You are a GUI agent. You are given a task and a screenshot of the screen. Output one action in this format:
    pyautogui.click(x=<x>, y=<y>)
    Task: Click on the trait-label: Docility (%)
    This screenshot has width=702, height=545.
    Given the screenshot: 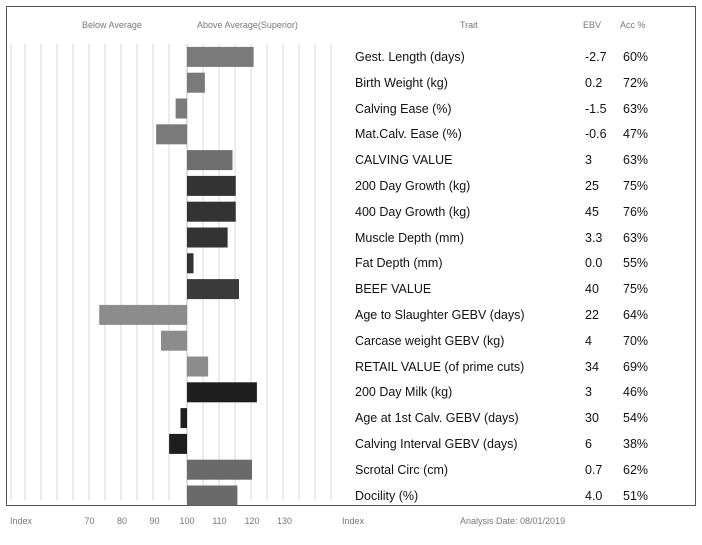 What is the action you would take?
    pyautogui.click(x=387, y=495)
    